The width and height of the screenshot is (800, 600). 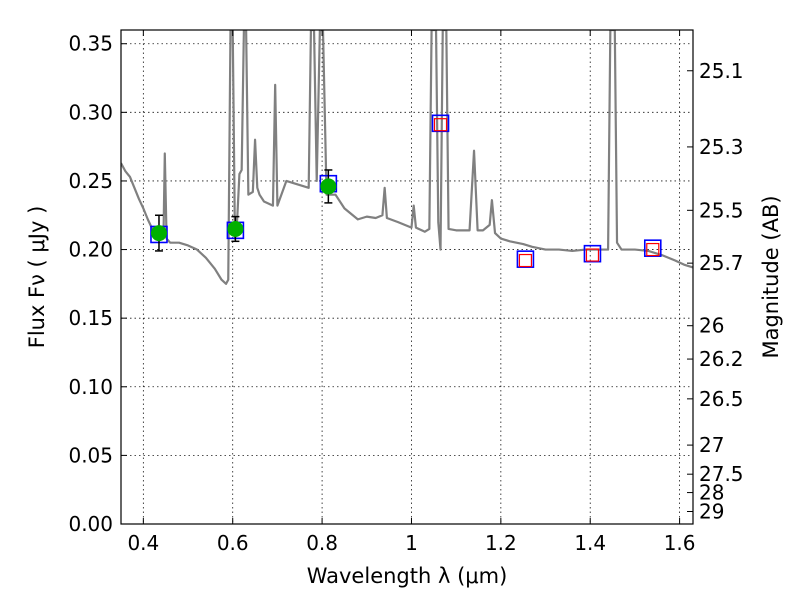 I want to click on magnitude-tick-label: 25.5, so click(x=721, y=210).